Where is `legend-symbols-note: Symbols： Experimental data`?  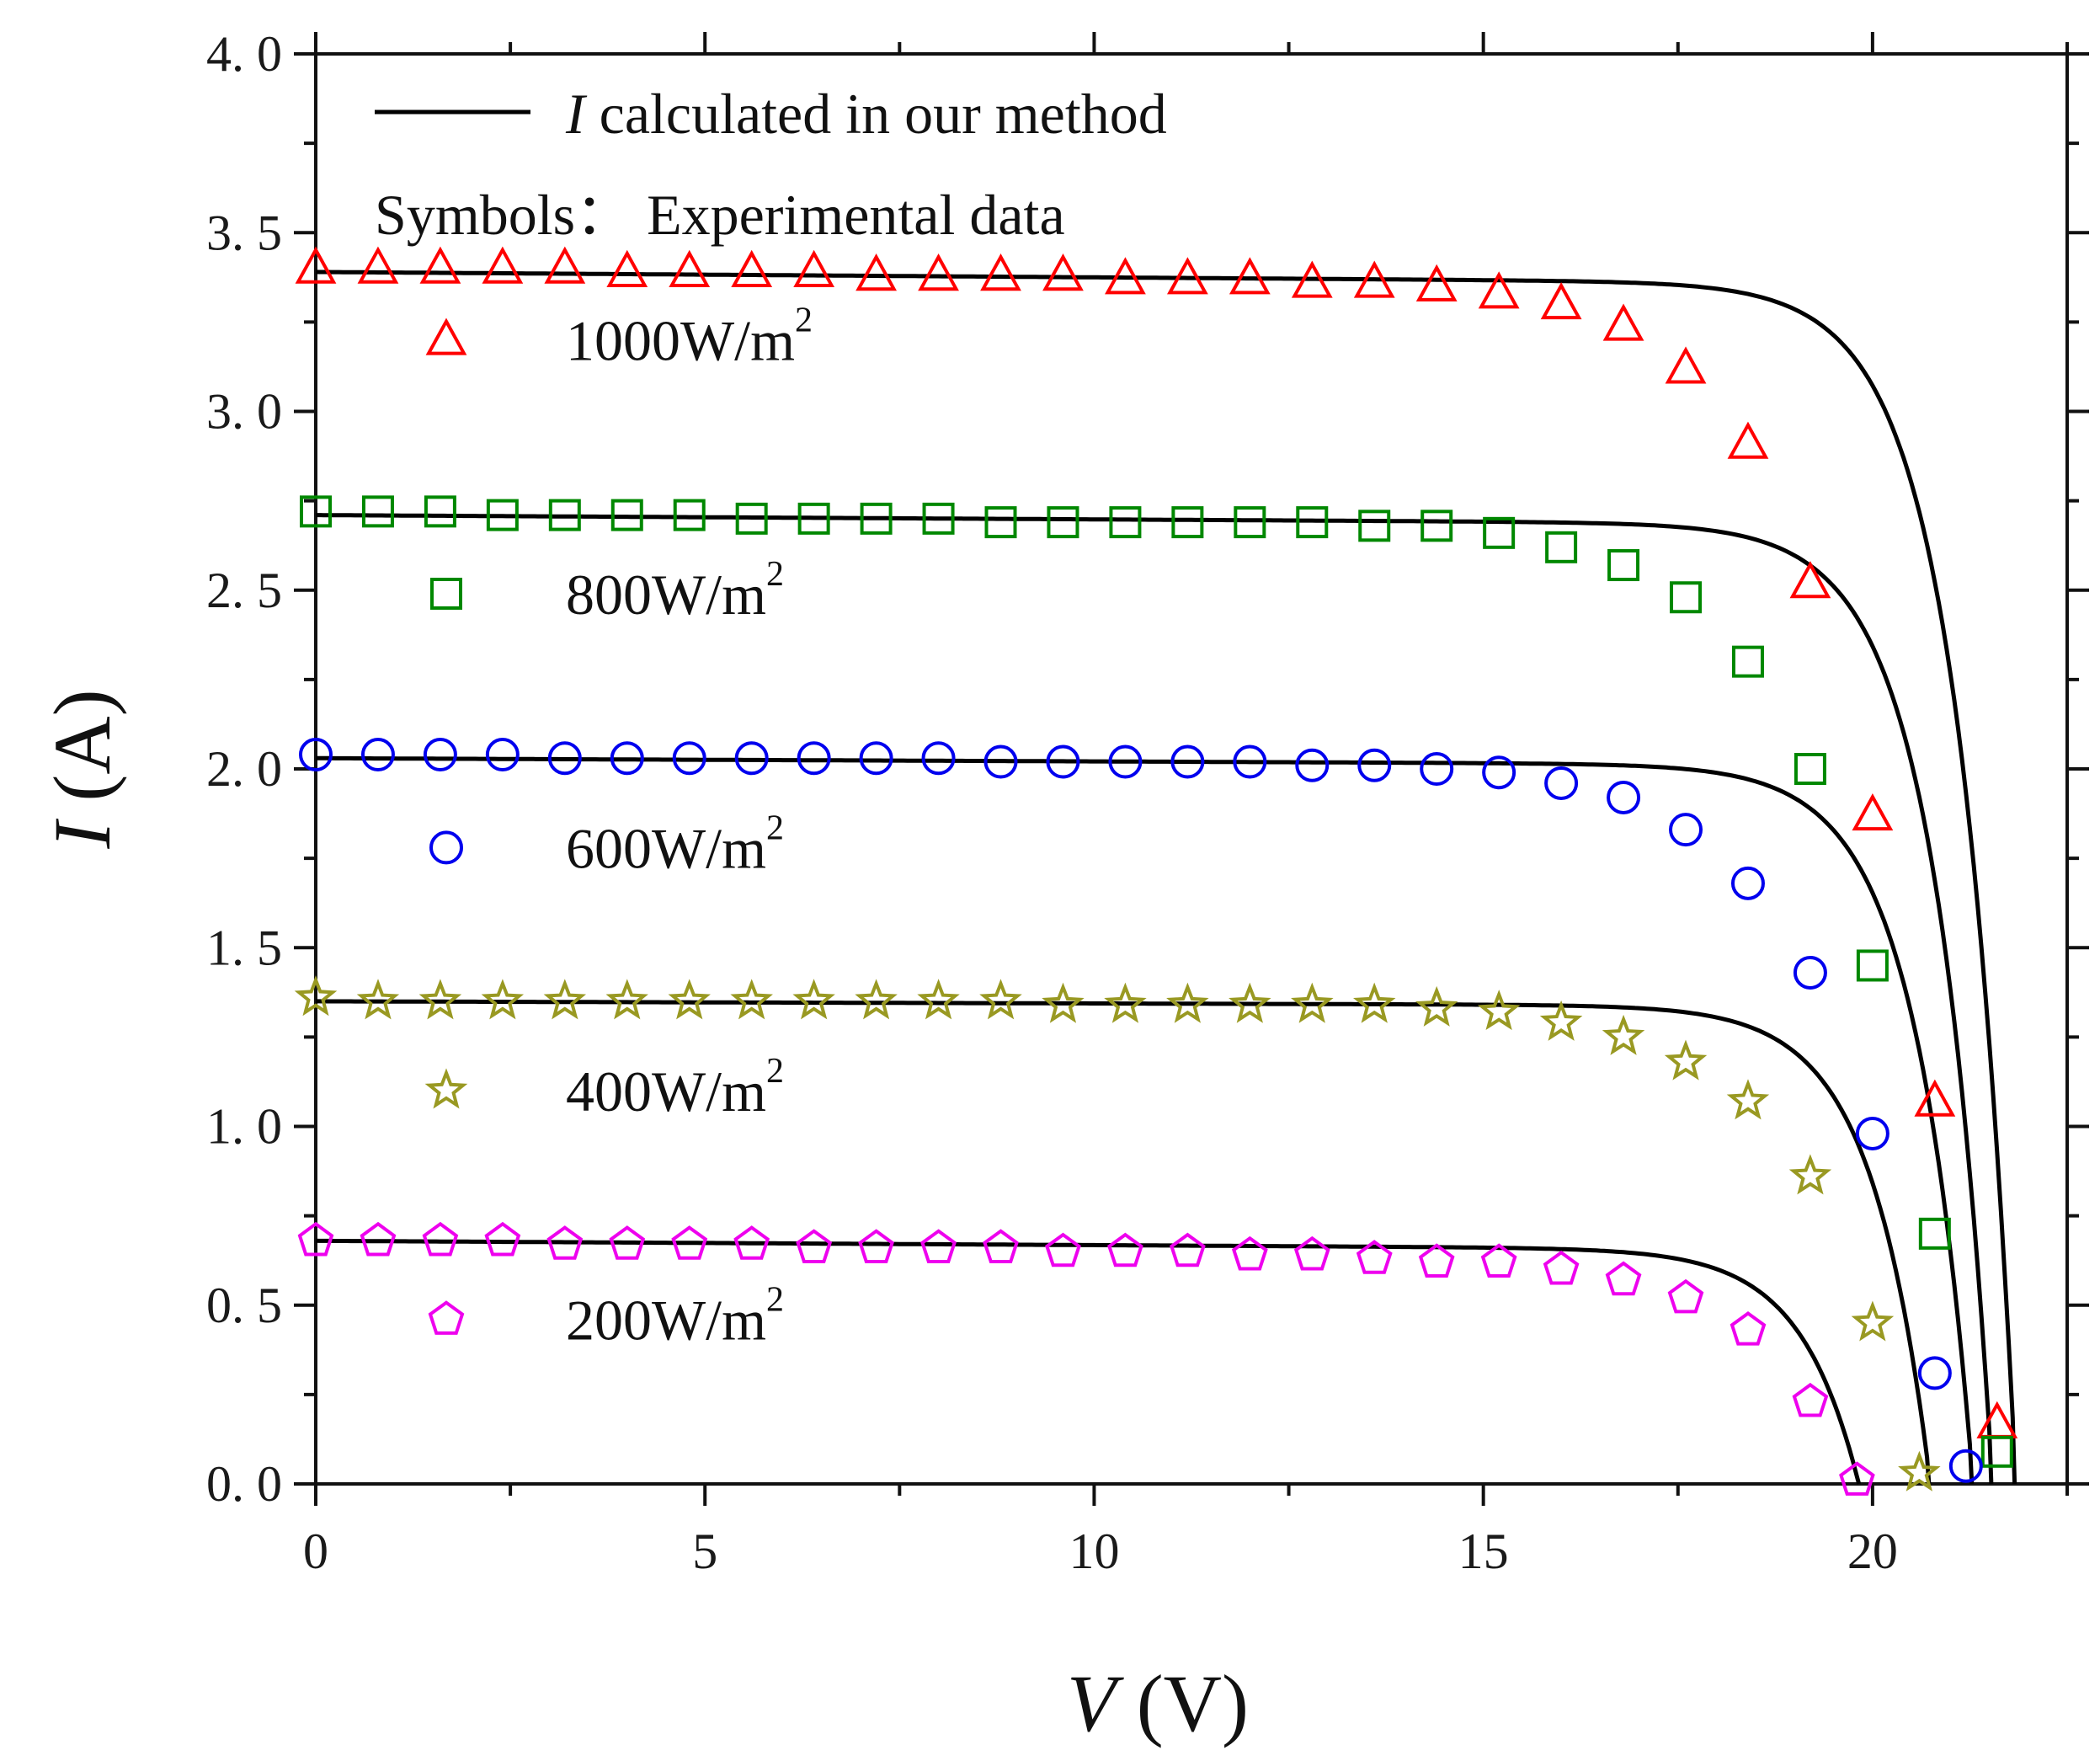 legend-symbols-note: Symbols： Experimental data is located at coordinates (720, 215).